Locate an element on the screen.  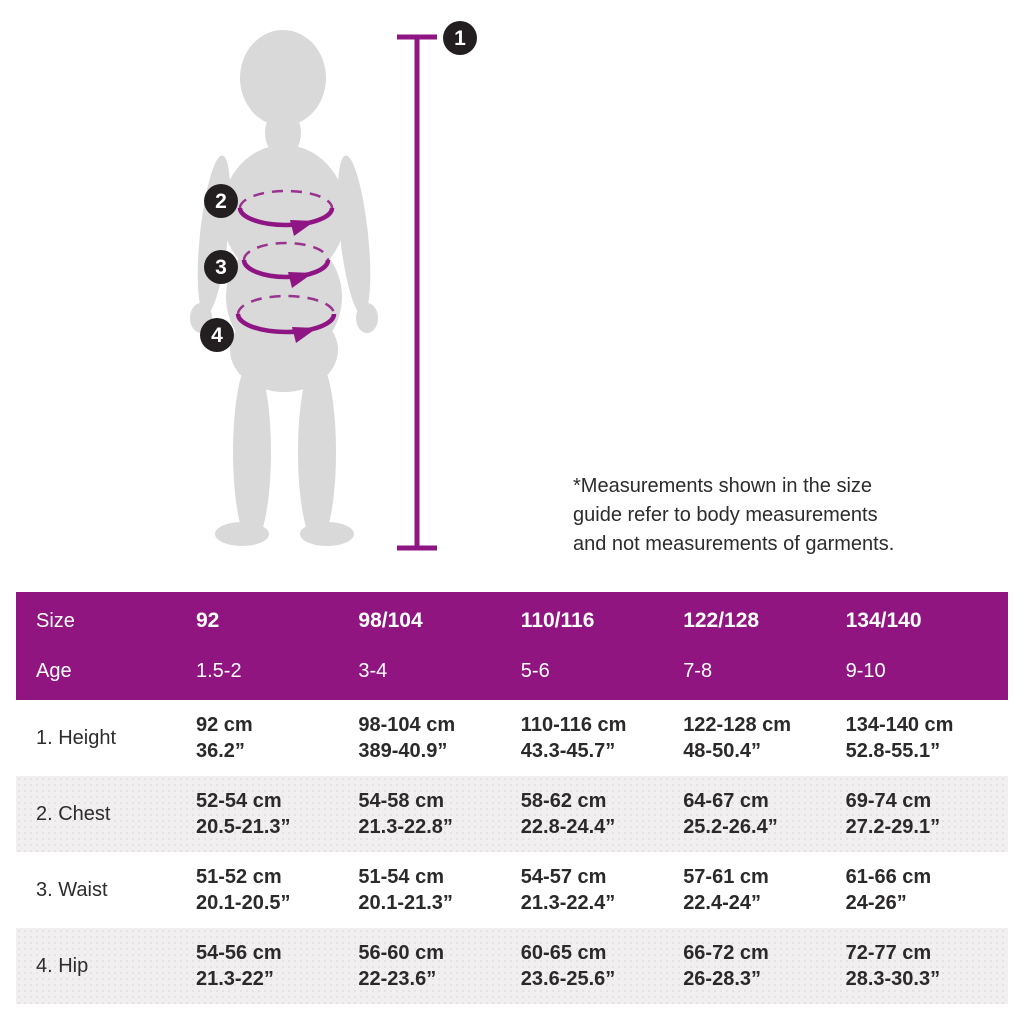
row-label-height: 1. Height is located at coordinates (76, 737).